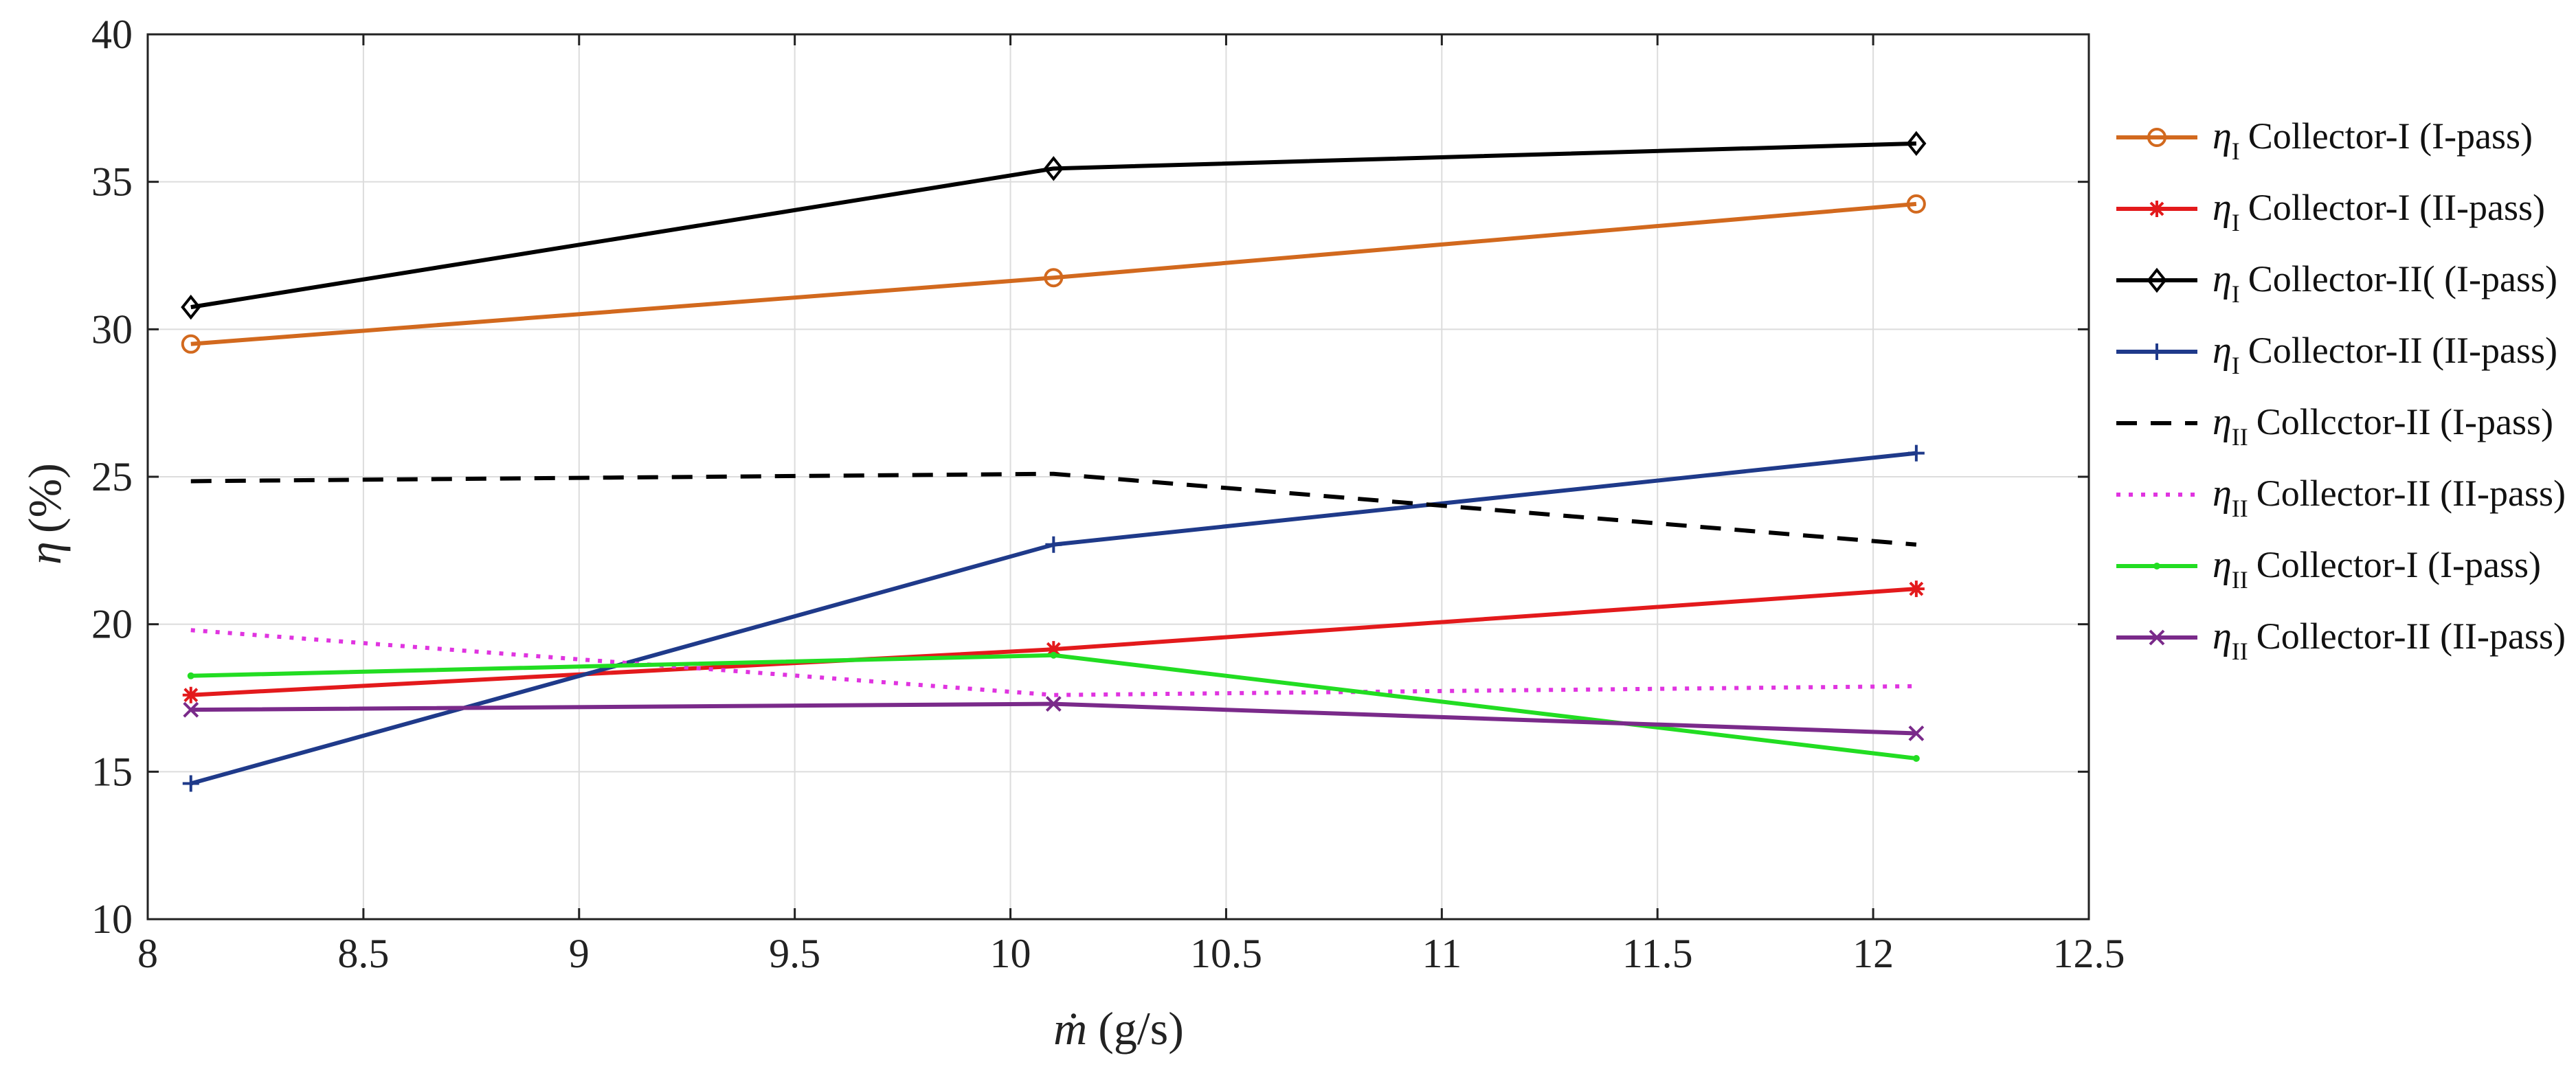  I want to click on y-tick-label: 25, so click(112, 476).